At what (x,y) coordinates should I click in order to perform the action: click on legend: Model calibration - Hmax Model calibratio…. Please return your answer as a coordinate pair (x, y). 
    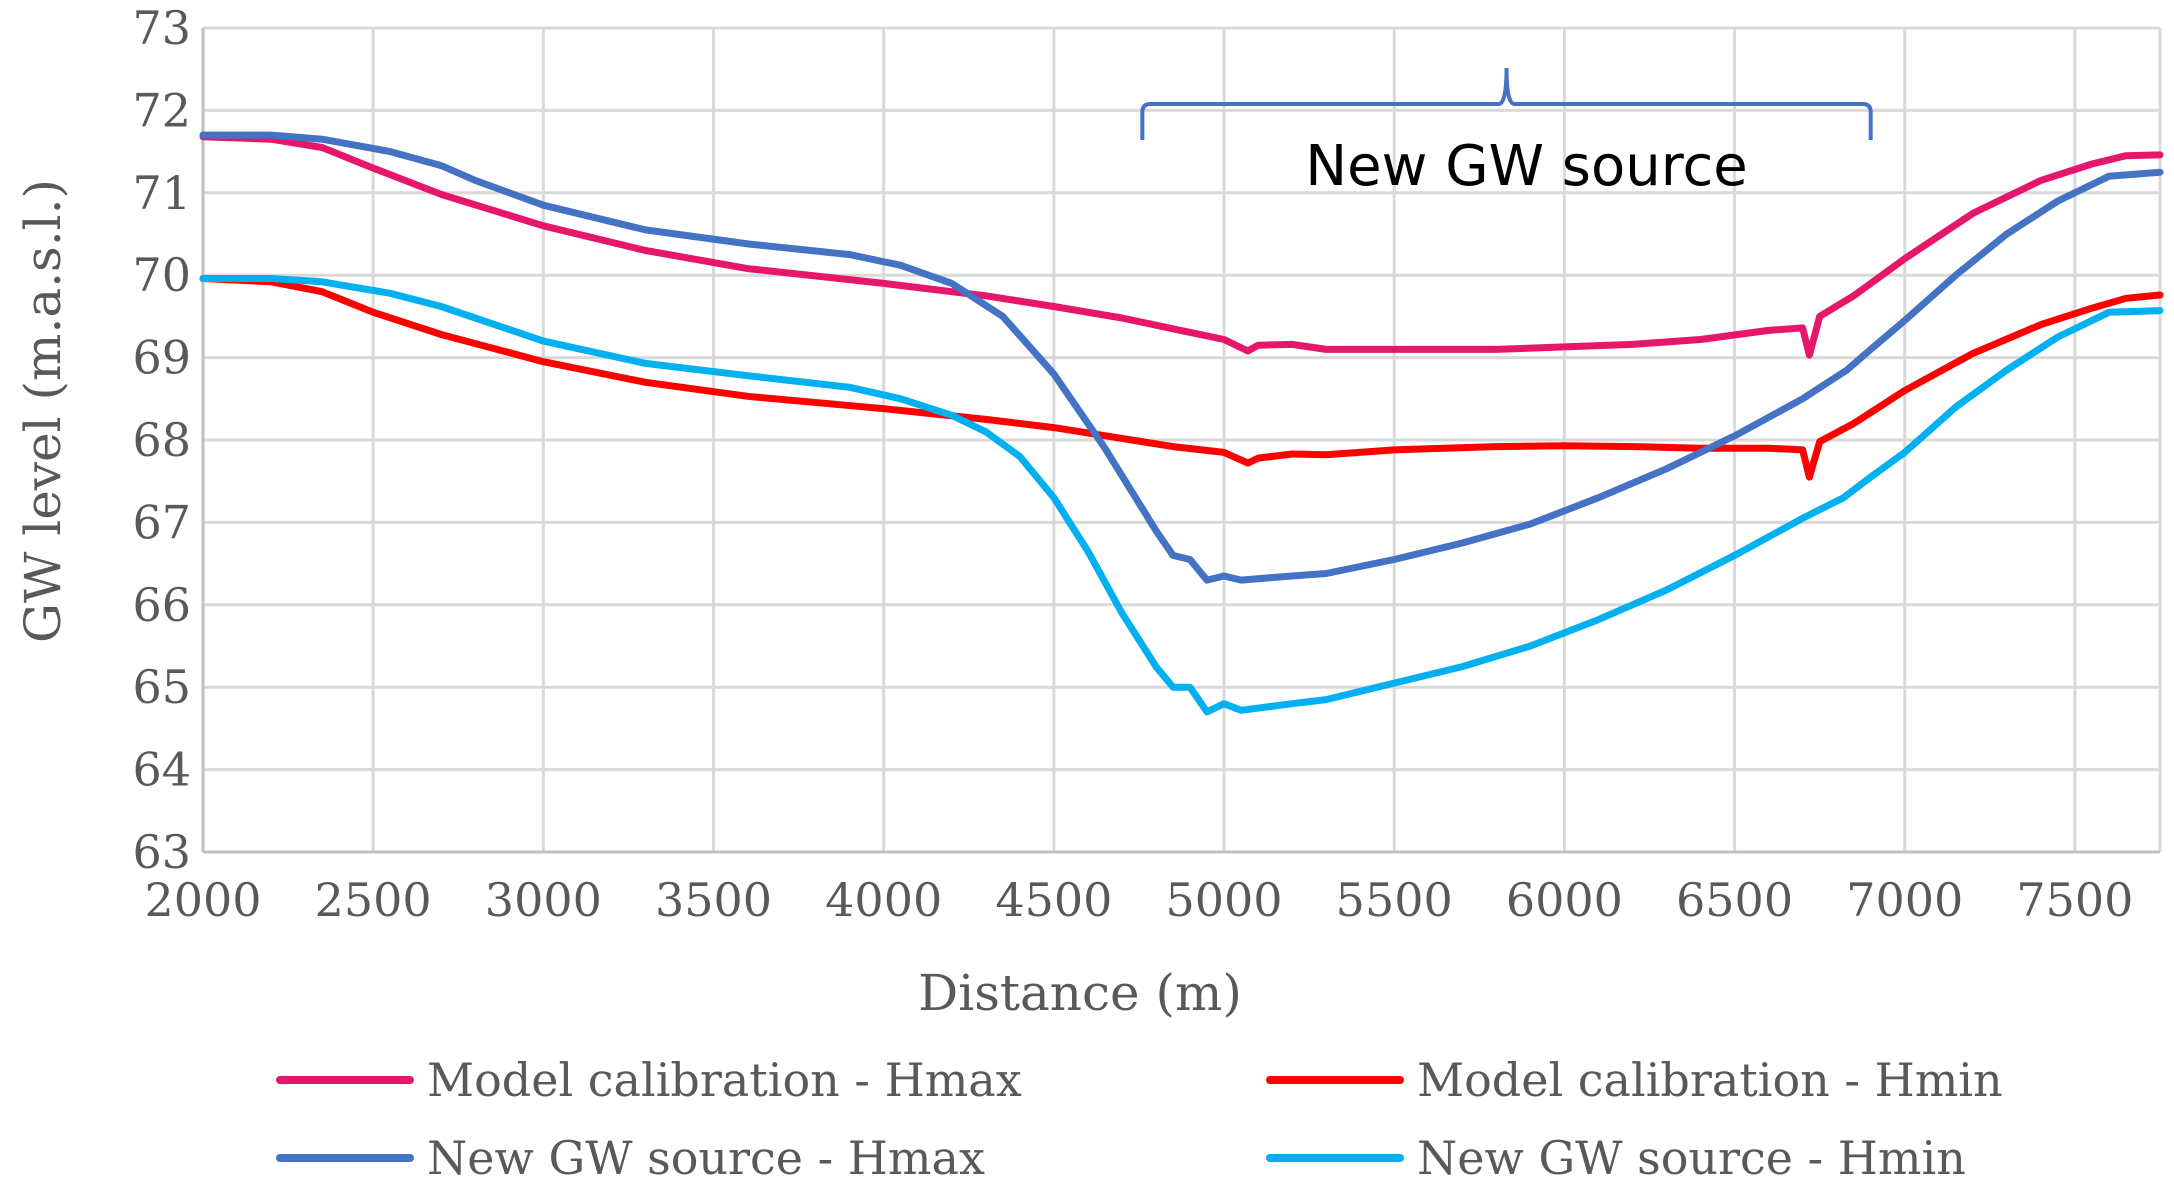
    Looking at the image, I should click on (1139, 1119).